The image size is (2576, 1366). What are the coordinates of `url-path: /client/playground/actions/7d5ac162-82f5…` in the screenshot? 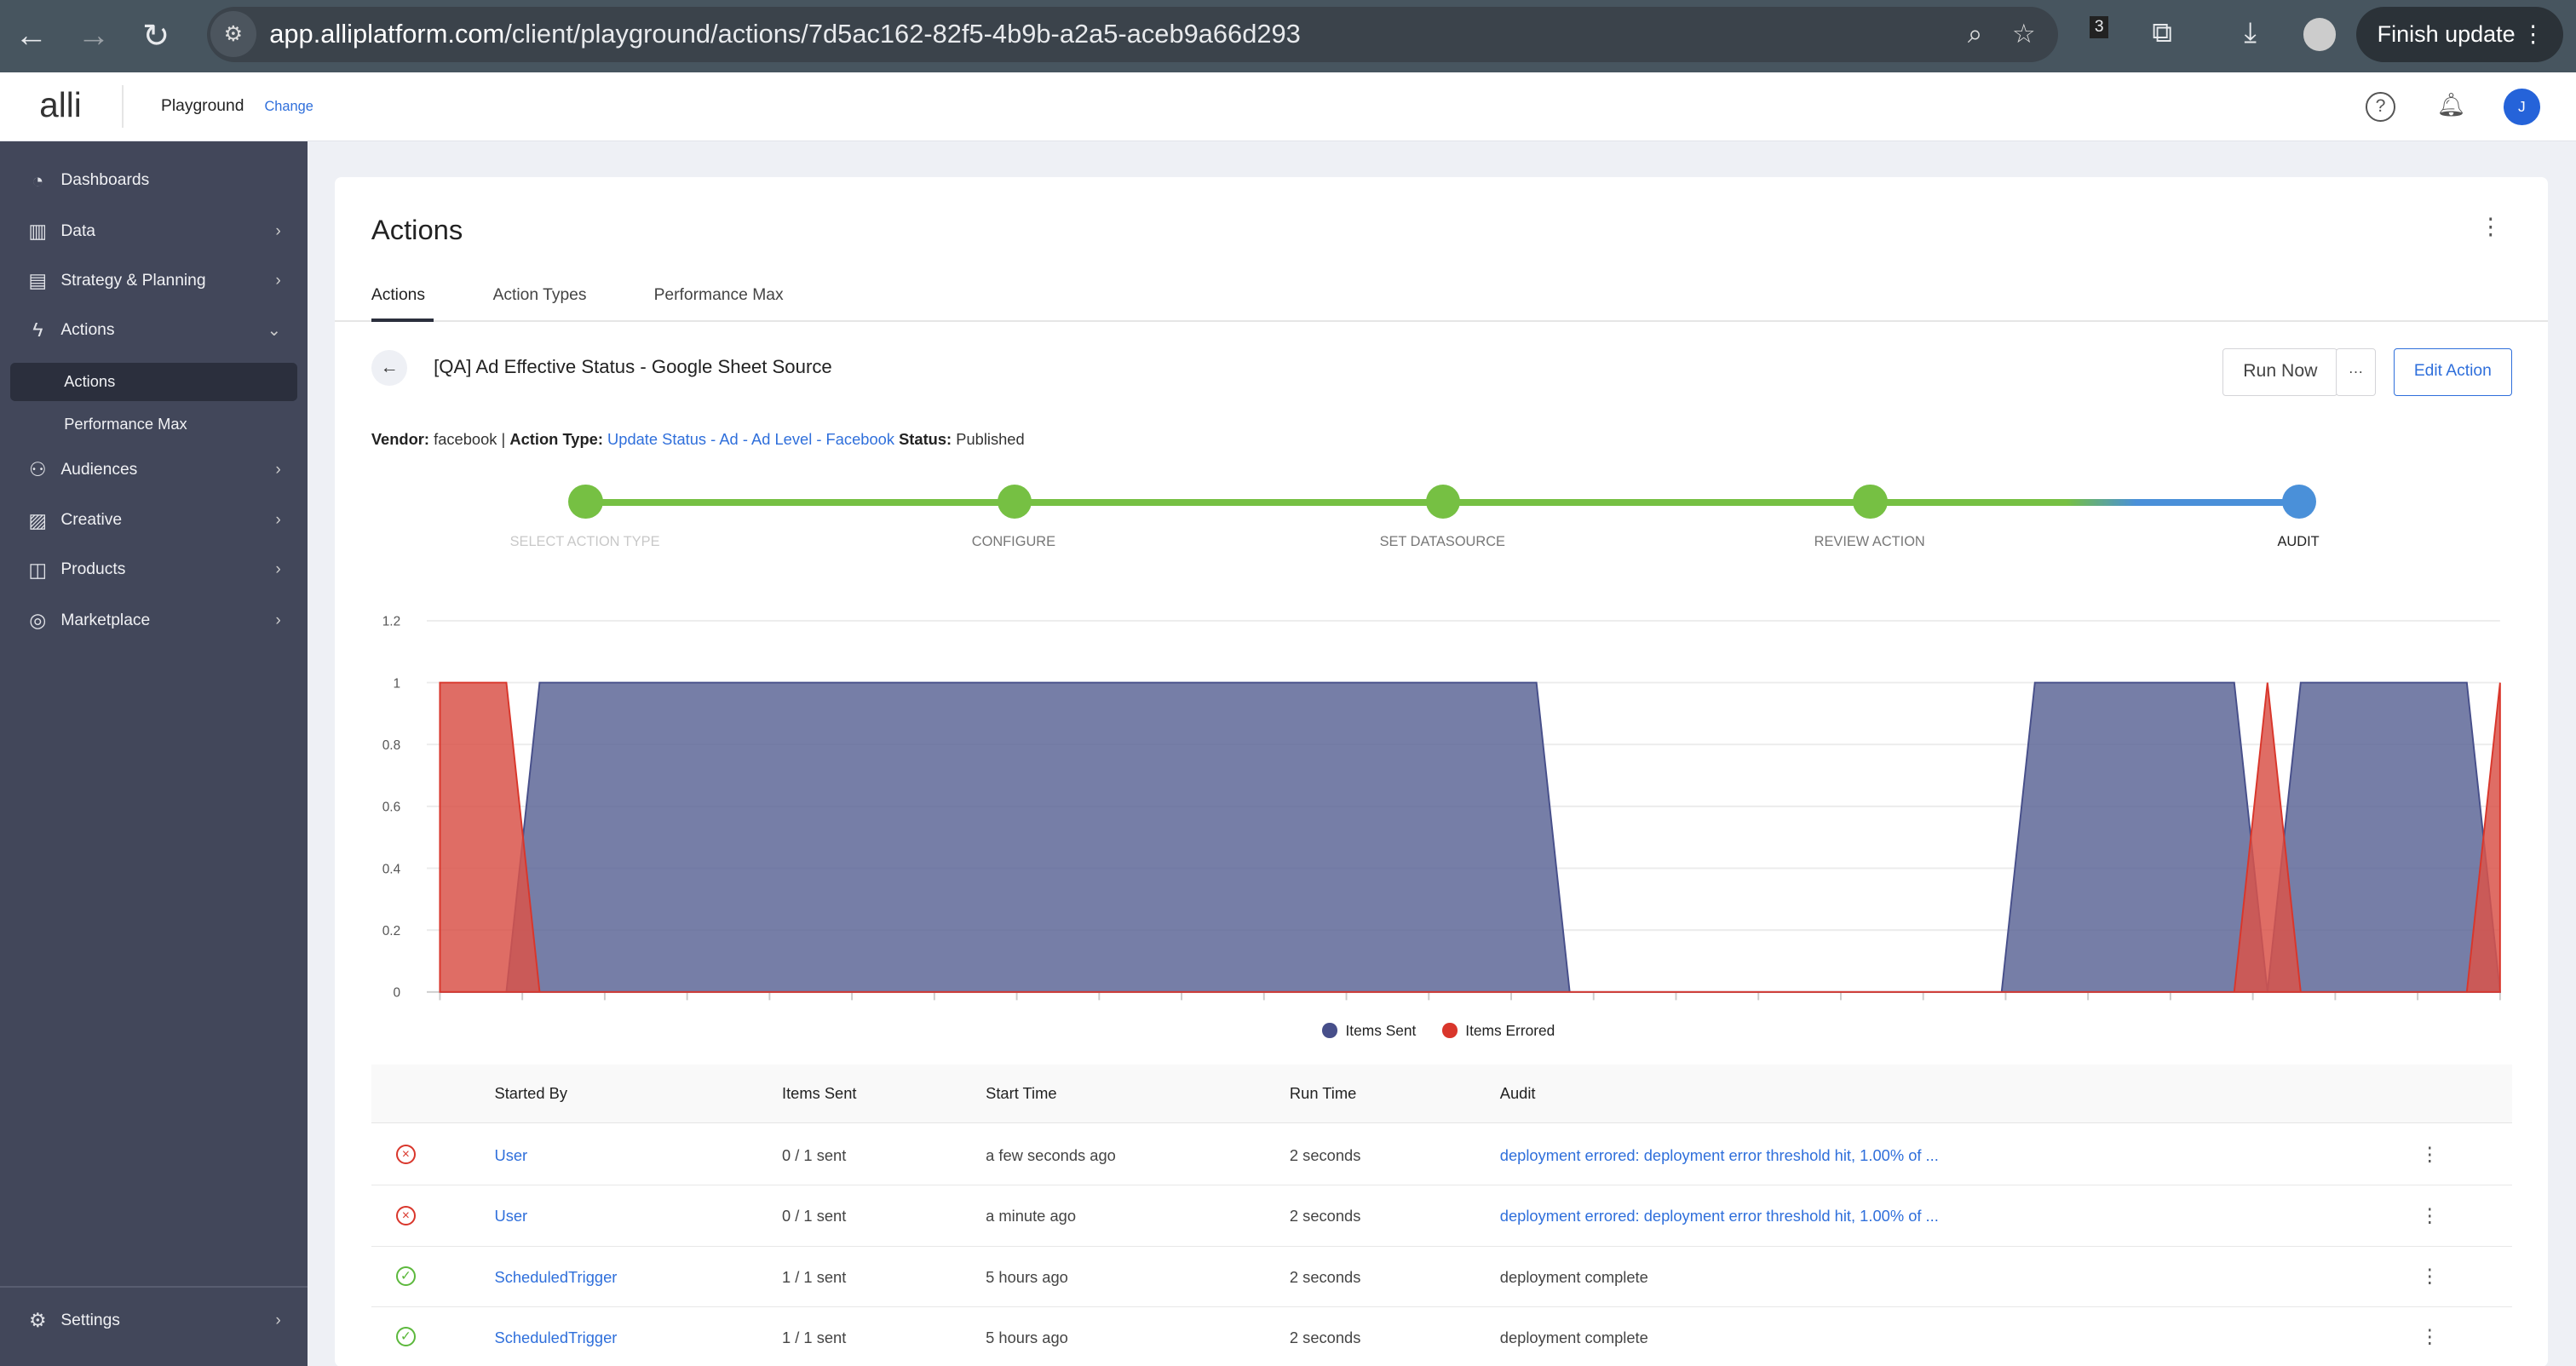 It's located at (903, 34).